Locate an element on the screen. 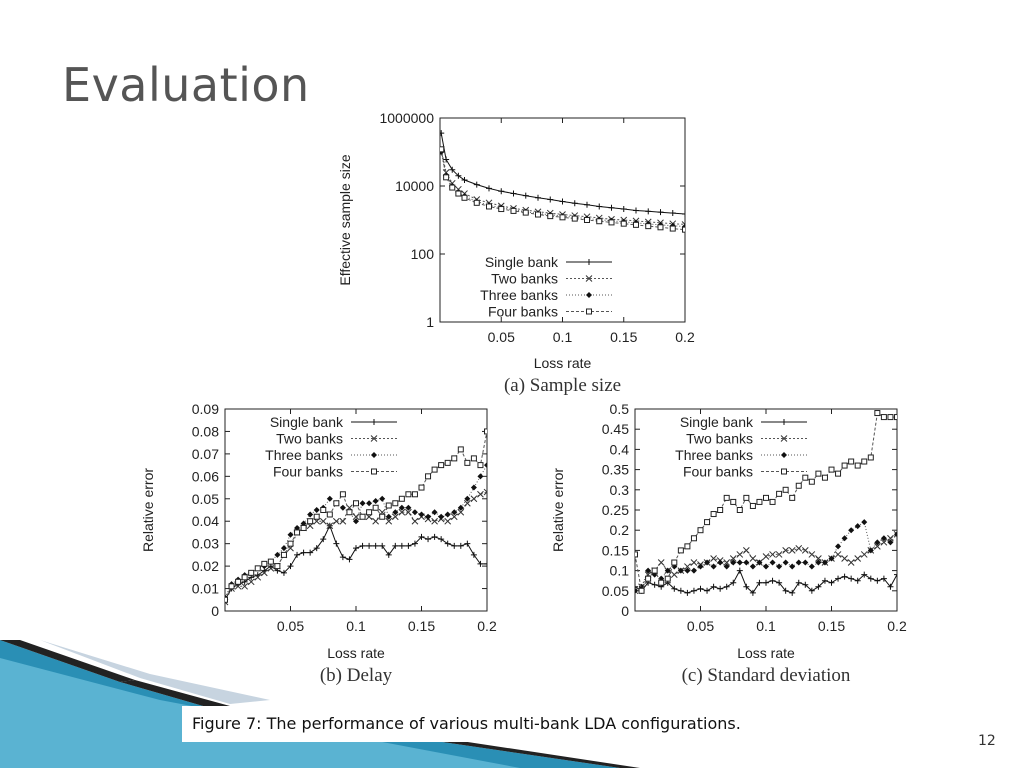 This screenshot has height=768, width=1024. legend-label: Three banks is located at coordinates (714, 455).